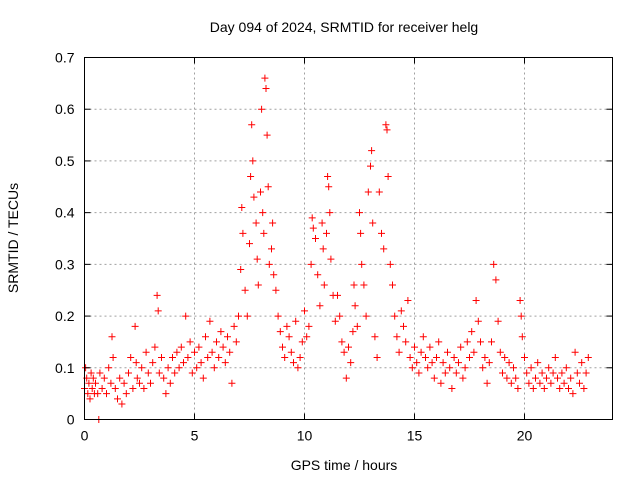  What do you see at coordinates (305, 436) in the screenshot?
I see `x-tick-label: 10` at bounding box center [305, 436].